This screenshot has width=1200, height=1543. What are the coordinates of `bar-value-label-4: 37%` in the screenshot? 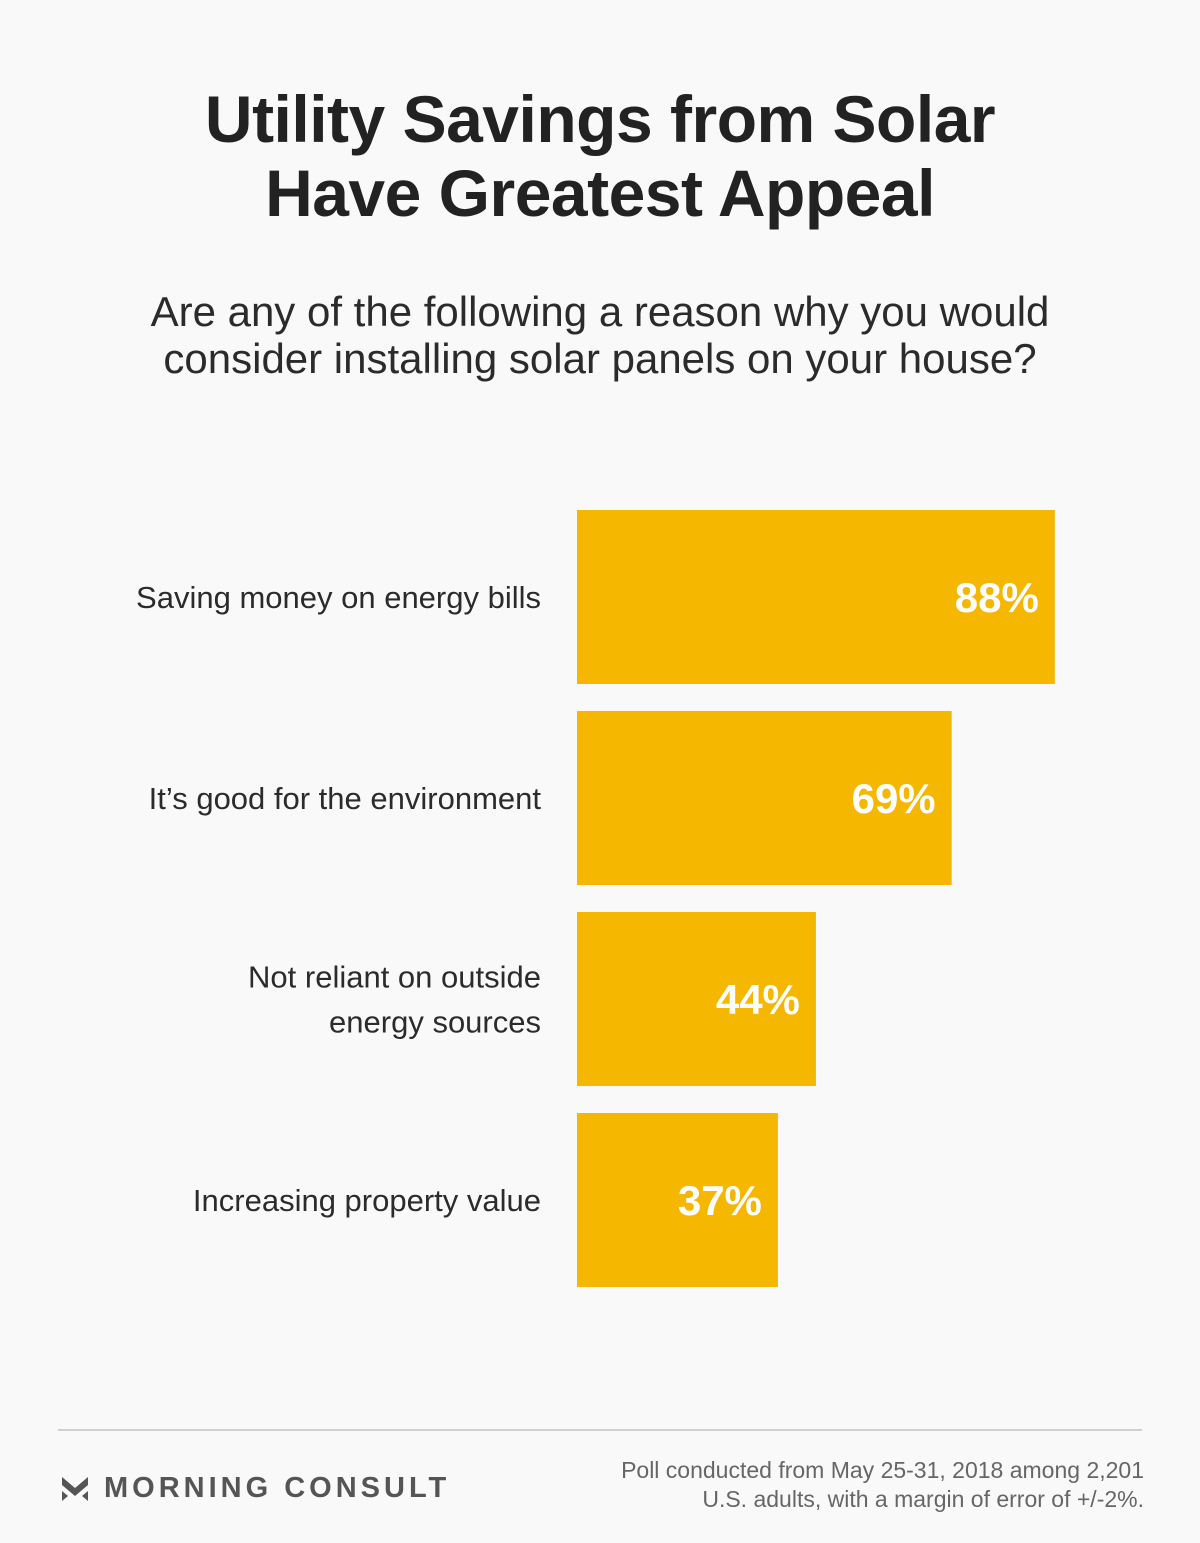 It's located at (720, 1200).